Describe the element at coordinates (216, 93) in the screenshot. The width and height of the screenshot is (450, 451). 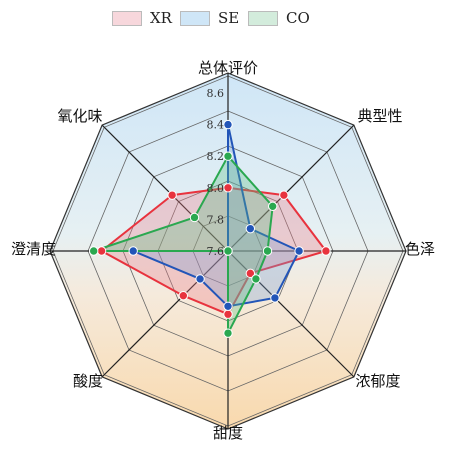
I see `tick-label-6: 8.6` at that location.